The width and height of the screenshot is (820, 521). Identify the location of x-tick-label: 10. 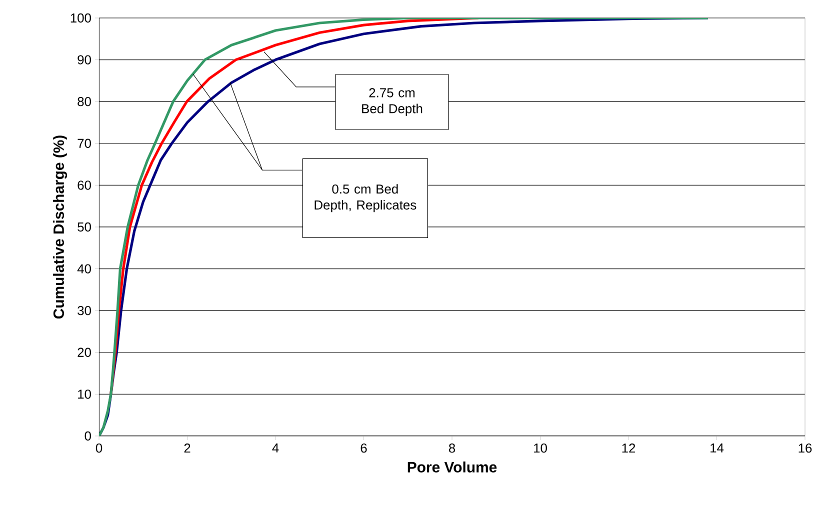
(540, 448).